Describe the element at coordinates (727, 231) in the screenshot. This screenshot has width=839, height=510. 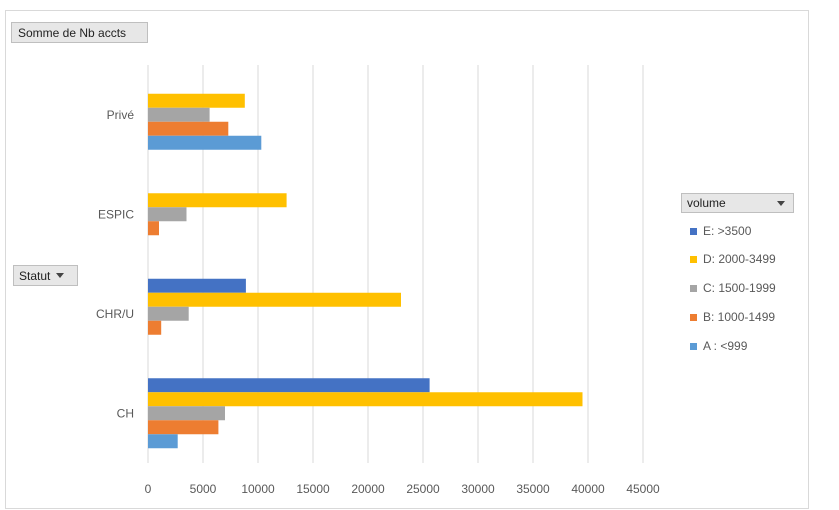
I see `legend-label: E: >3500` at that location.